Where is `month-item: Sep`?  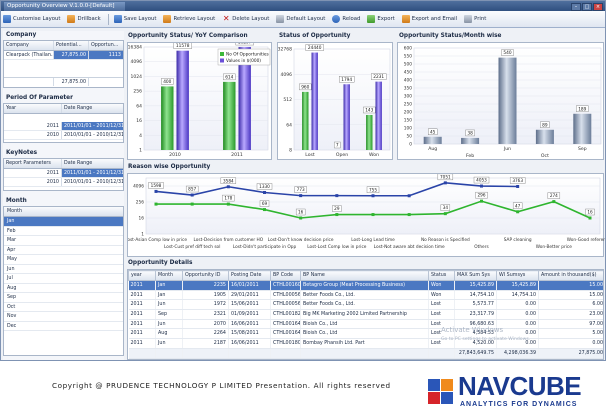 month-item: Sep is located at coordinates (63, 298).